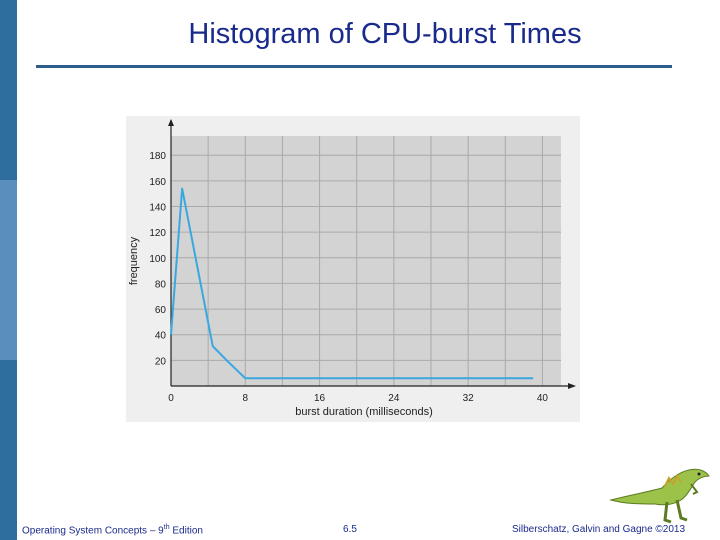 This screenshot has width=720, height=540. What do you see at coordinates (161, 310) in the screenshot?
I see `y-tick-label: 60` at bounding box center [161, 310].